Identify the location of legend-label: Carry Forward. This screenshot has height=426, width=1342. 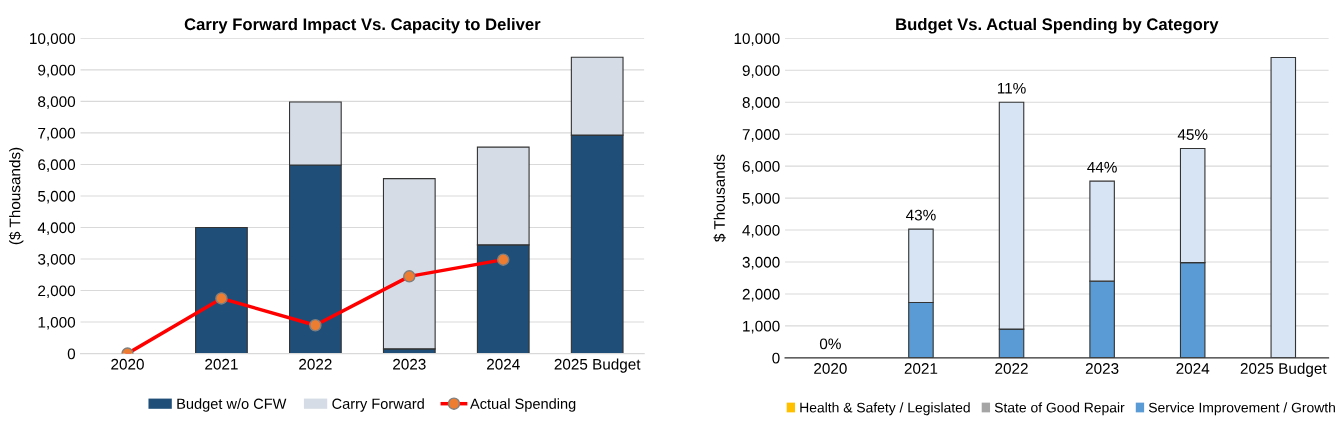
(378, 405).